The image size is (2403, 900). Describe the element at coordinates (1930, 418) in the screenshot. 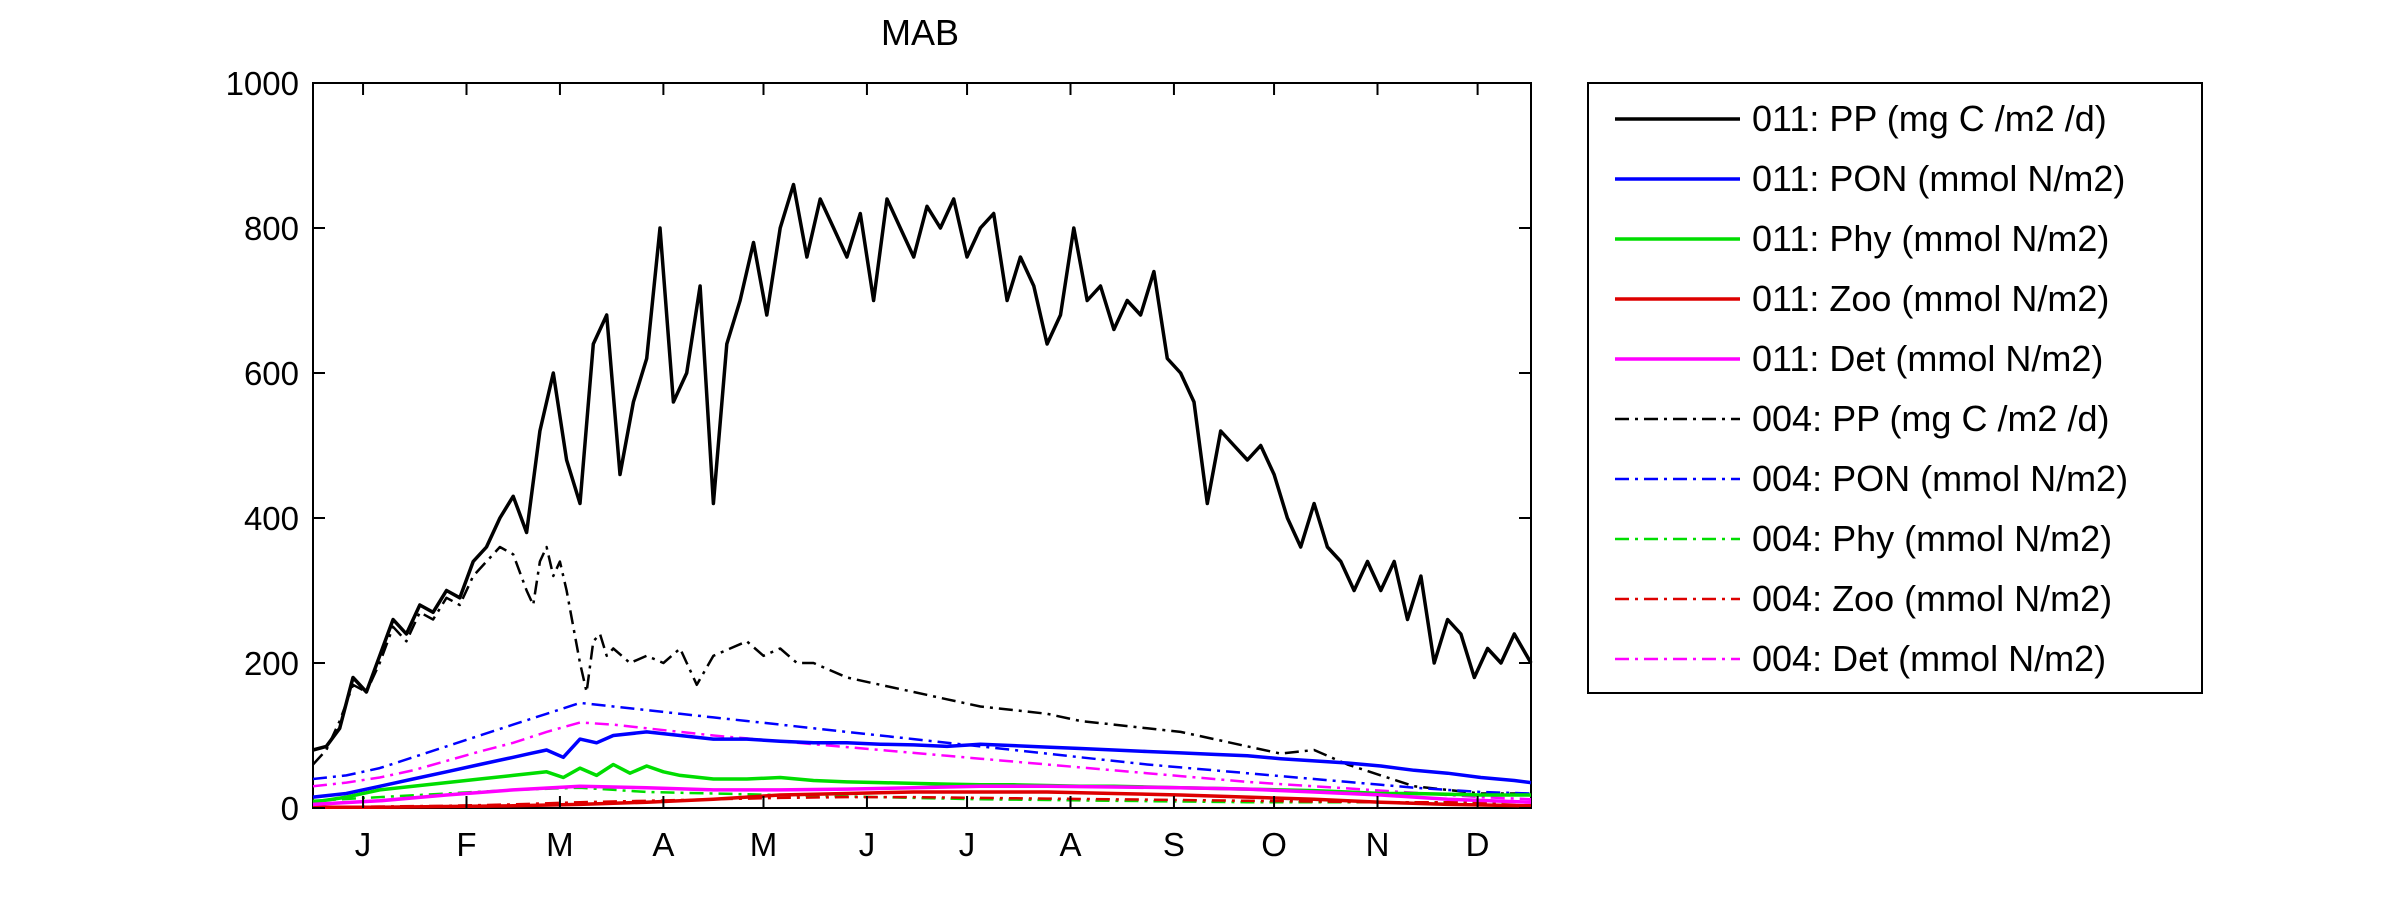

I see `legend-label-6: 004: PP (mg C /m2 /d)` at that location.